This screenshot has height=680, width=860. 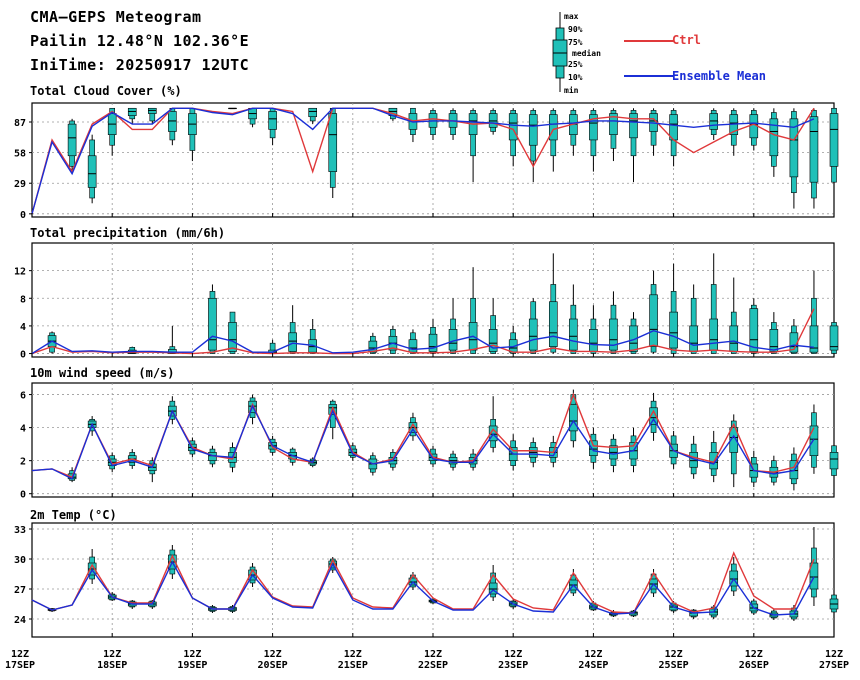 I want to click on init-time-label: IniTime: 20250917 12UTC, so click(x=140, y=65).